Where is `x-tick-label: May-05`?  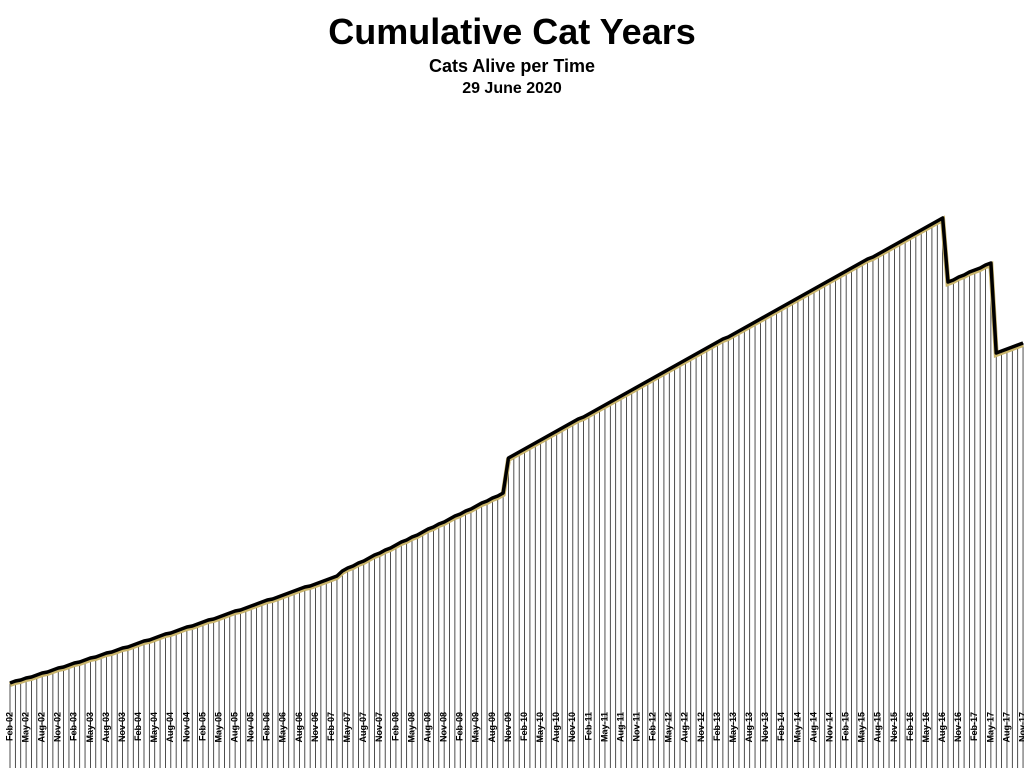
x-tick-label: May-05 is located at coordinates (218, 727).